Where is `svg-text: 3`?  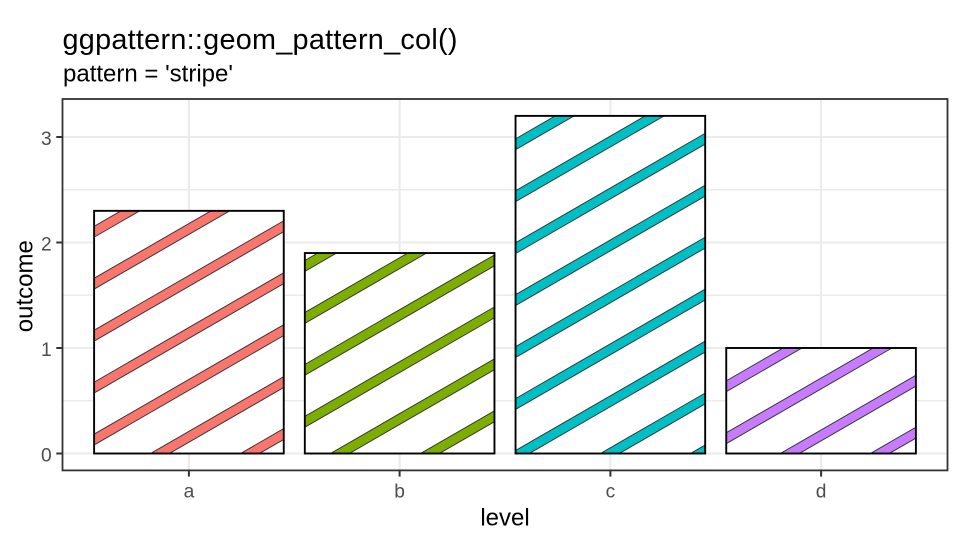 svg-text: 3 is located at coordinates (46, 139).